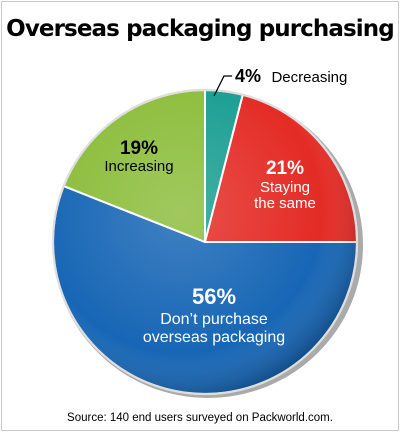 This screenshot has height=433, width=400. I want to click on label-dont-line2: overseas packaging, so click(214, 337).